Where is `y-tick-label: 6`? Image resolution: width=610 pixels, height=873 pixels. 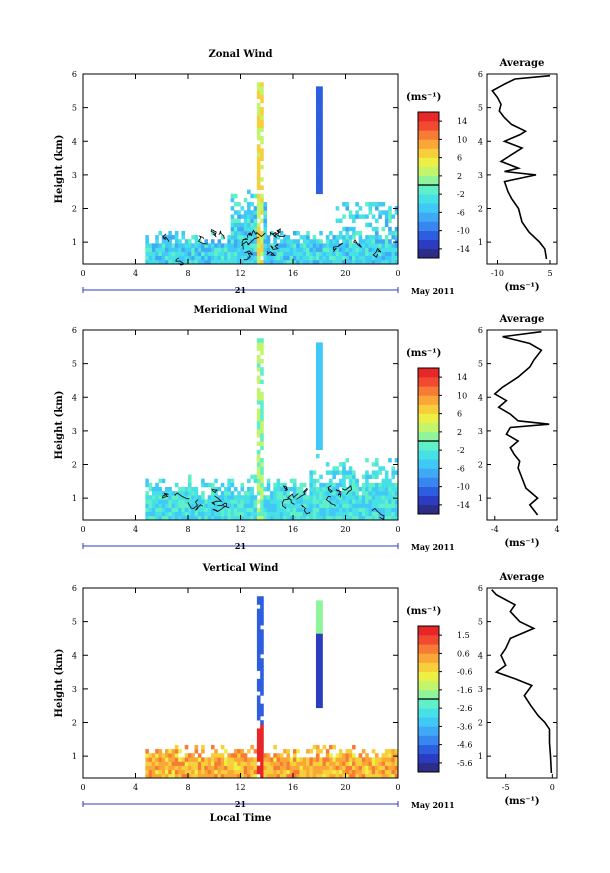 y-tick-label: 6 is located at coordinates (74, 330).